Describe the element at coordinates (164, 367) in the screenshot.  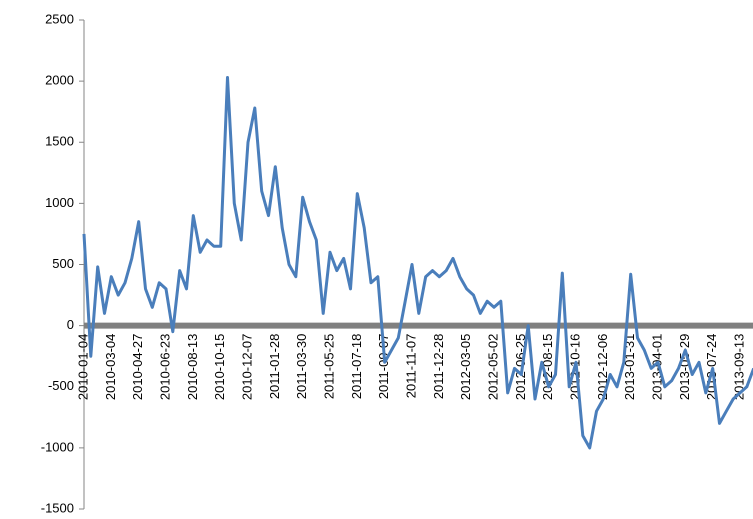
I see `x-tick-label: 2010-06-23` at that location.